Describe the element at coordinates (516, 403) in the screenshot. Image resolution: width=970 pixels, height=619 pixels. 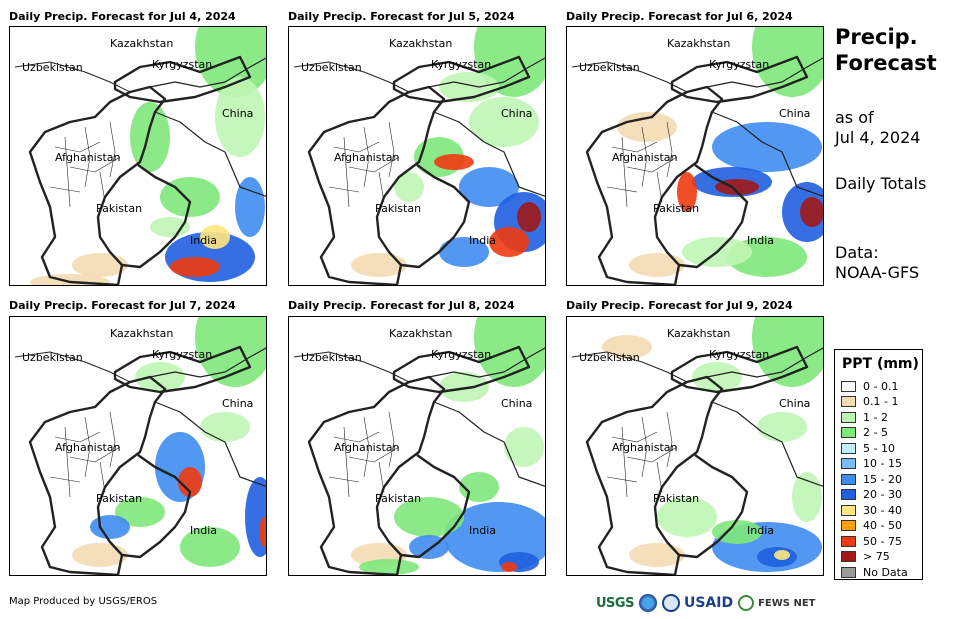
I see `country-label-china: China` at that location.